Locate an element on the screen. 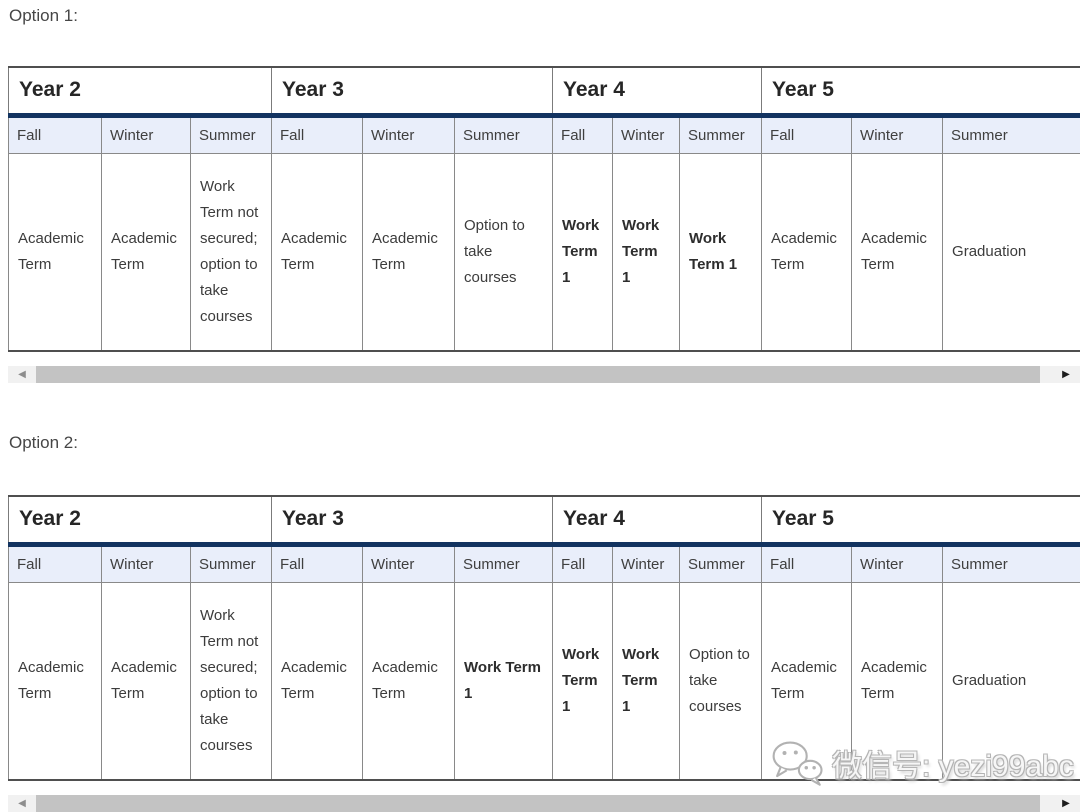 Image resolution: width=1080 pixels, height=812 pixels. option2-horizontal-scrollbar: ◀ ▶ is located at coordinates (544, 803).